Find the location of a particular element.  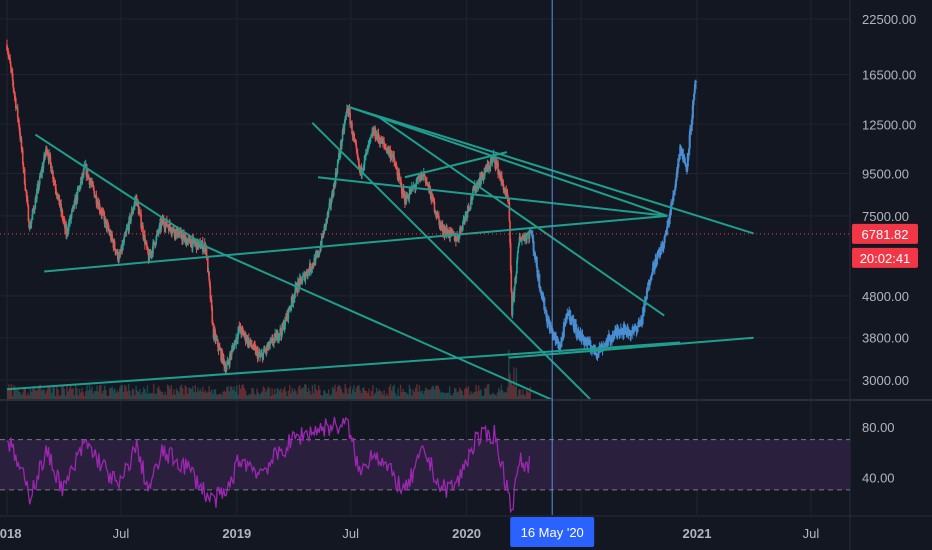

time-tick-label-0: 2018 is located at coordinates (10, 533).